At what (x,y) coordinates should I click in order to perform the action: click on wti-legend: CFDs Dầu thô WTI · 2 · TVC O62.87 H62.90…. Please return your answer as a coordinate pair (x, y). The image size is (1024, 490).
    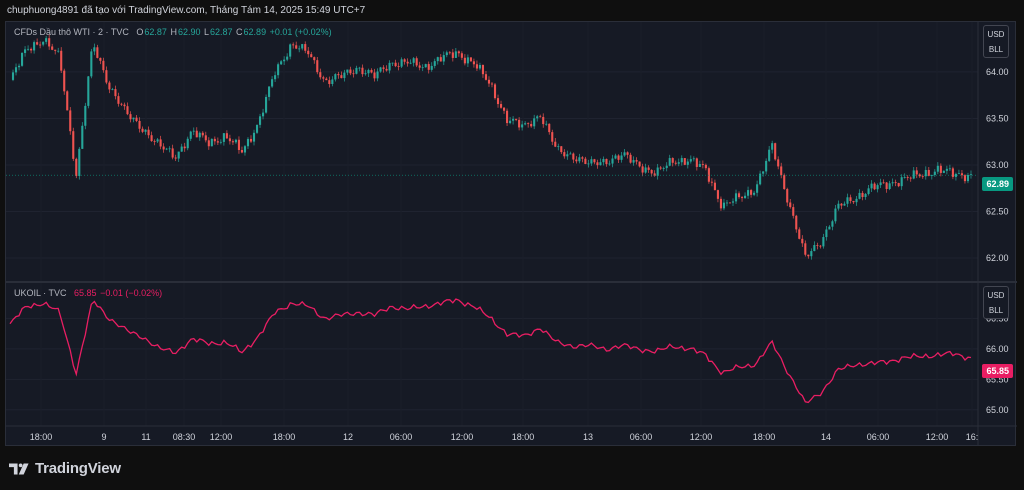
    Looking at the image, I should click on (173, 32).